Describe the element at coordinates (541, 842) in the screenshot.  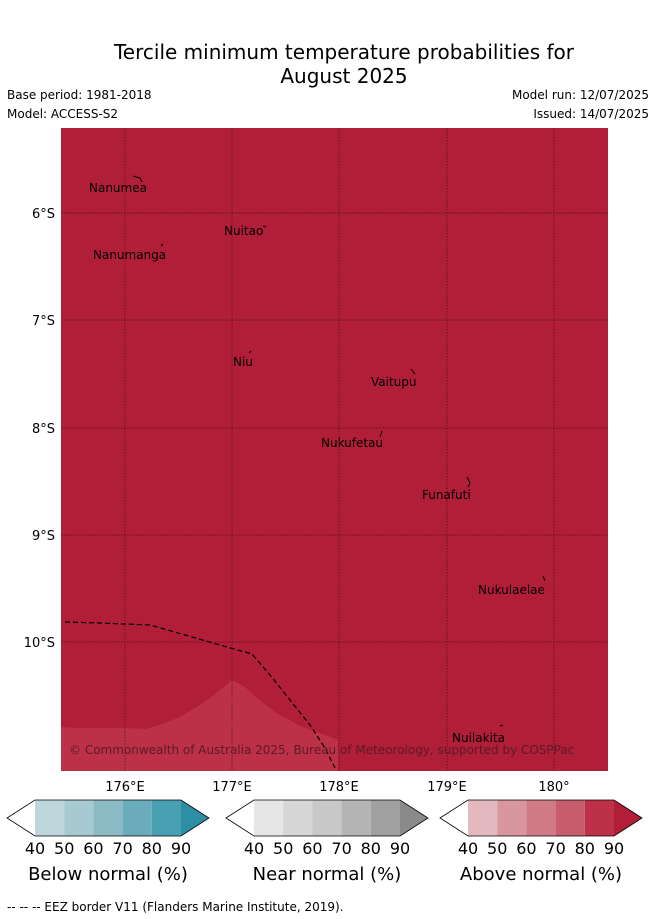
I see `colorbar-above-normal: 40 50 60 70 80 90 Above normal (%)` at that location.